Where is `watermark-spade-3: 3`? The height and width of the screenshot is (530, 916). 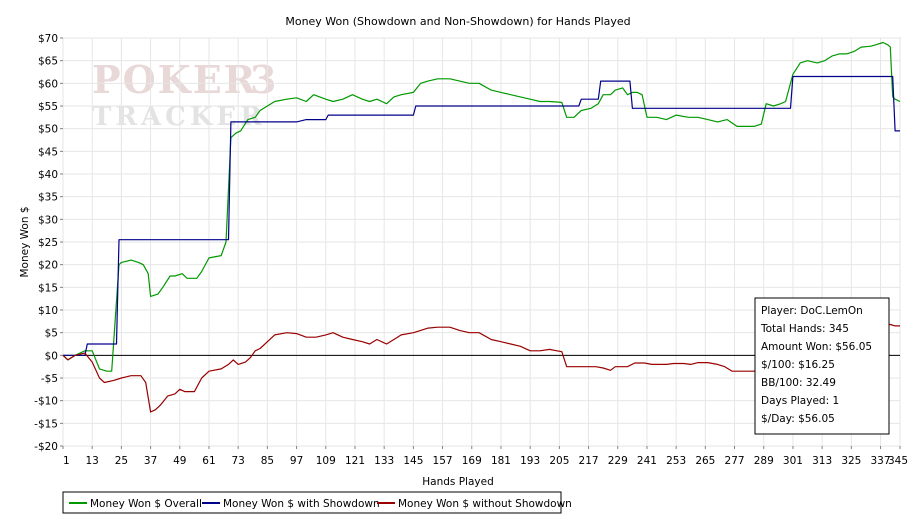
watermark-spade-3: 3 is located at coordinates (263, 79).